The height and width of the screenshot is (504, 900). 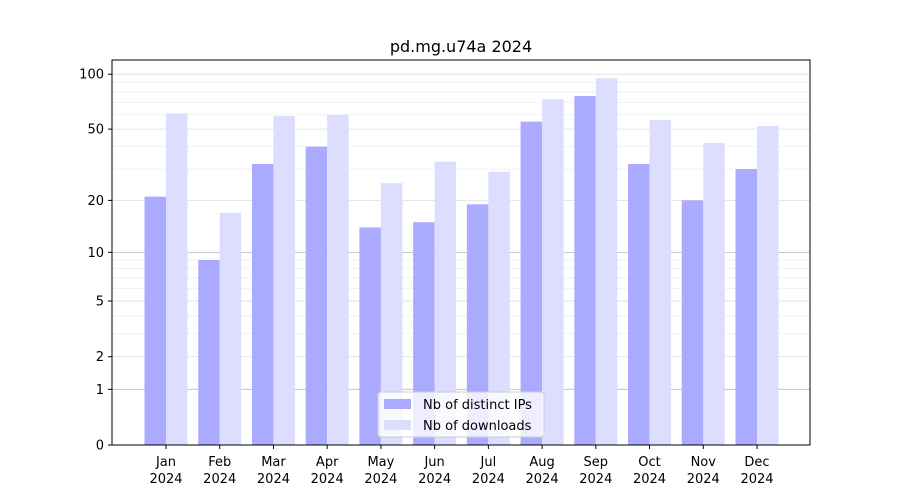 I want to click on y-tick-label: 10, so click(x=95, y=253).